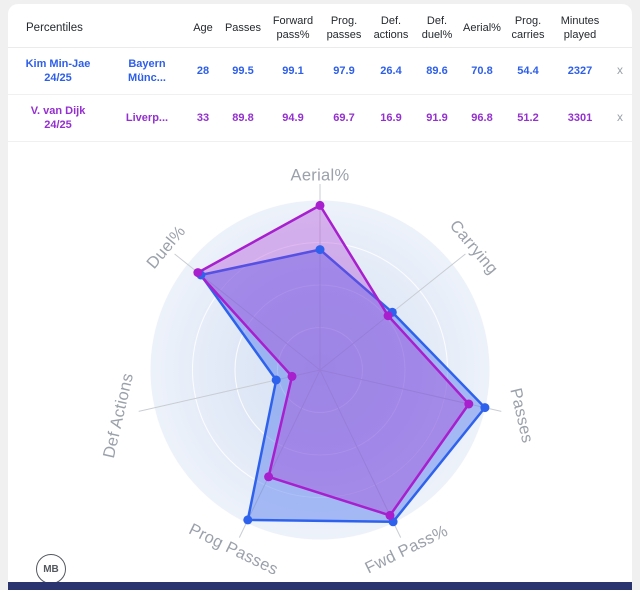 The width and height of the screenshot is (640, 590). I want to click on column-header-percentiles: Percentiles, so click(54, 28).